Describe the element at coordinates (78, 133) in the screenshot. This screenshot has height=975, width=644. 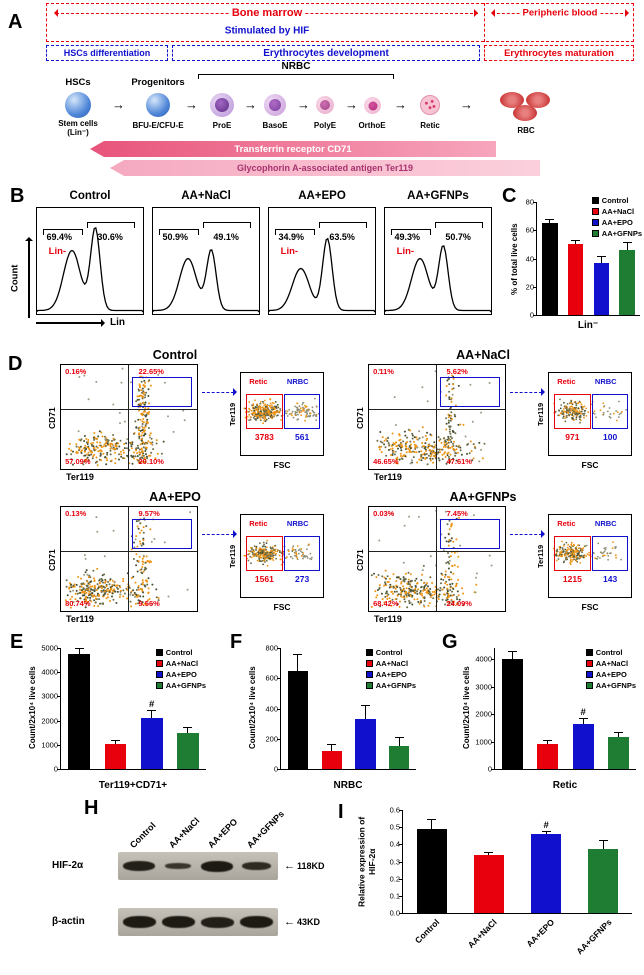
I see `stem-cells-line2: (Lin⁻)` at that location.